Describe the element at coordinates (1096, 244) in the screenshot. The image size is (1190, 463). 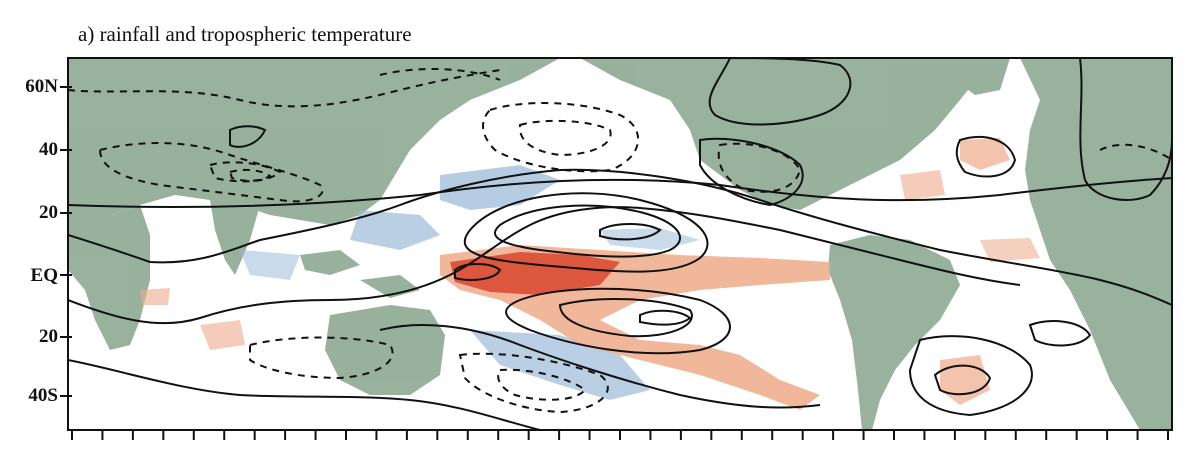
I see `land-europe-africa-east` at that location.